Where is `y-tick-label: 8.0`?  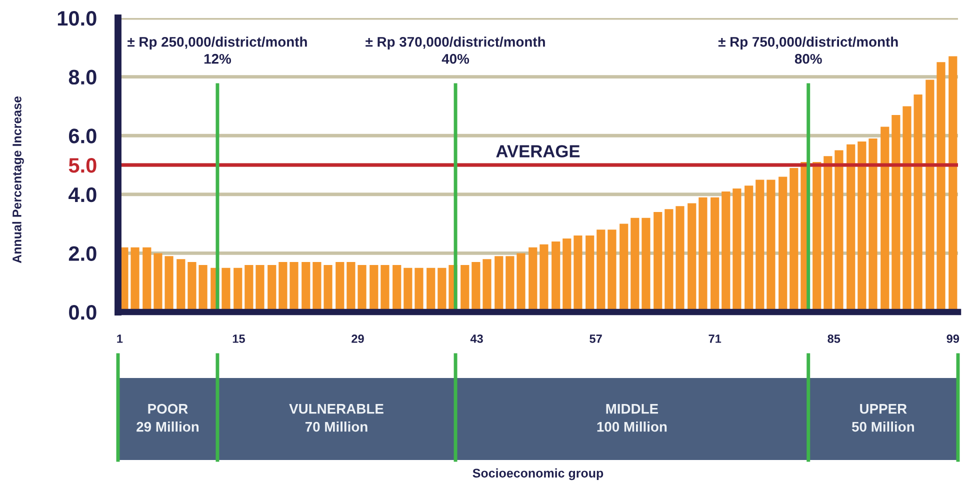 y-tick-label: 8.0 is located at coordinates (82, 77).